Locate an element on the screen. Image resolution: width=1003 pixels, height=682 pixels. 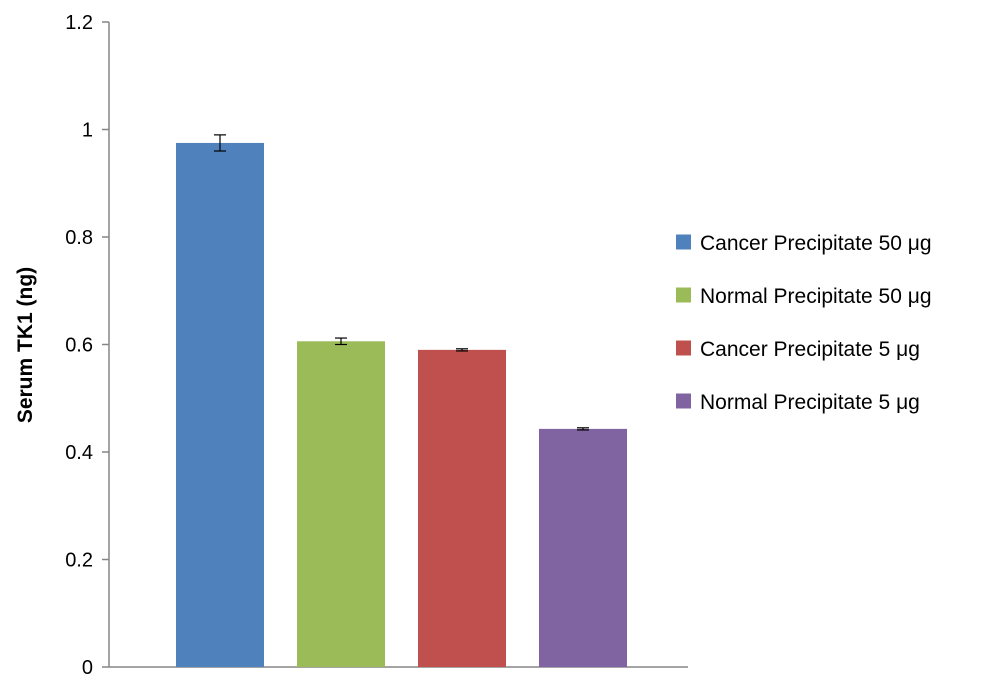
legend-label: Normal Precipitate 5 μg is located at coordinates (810, 402).